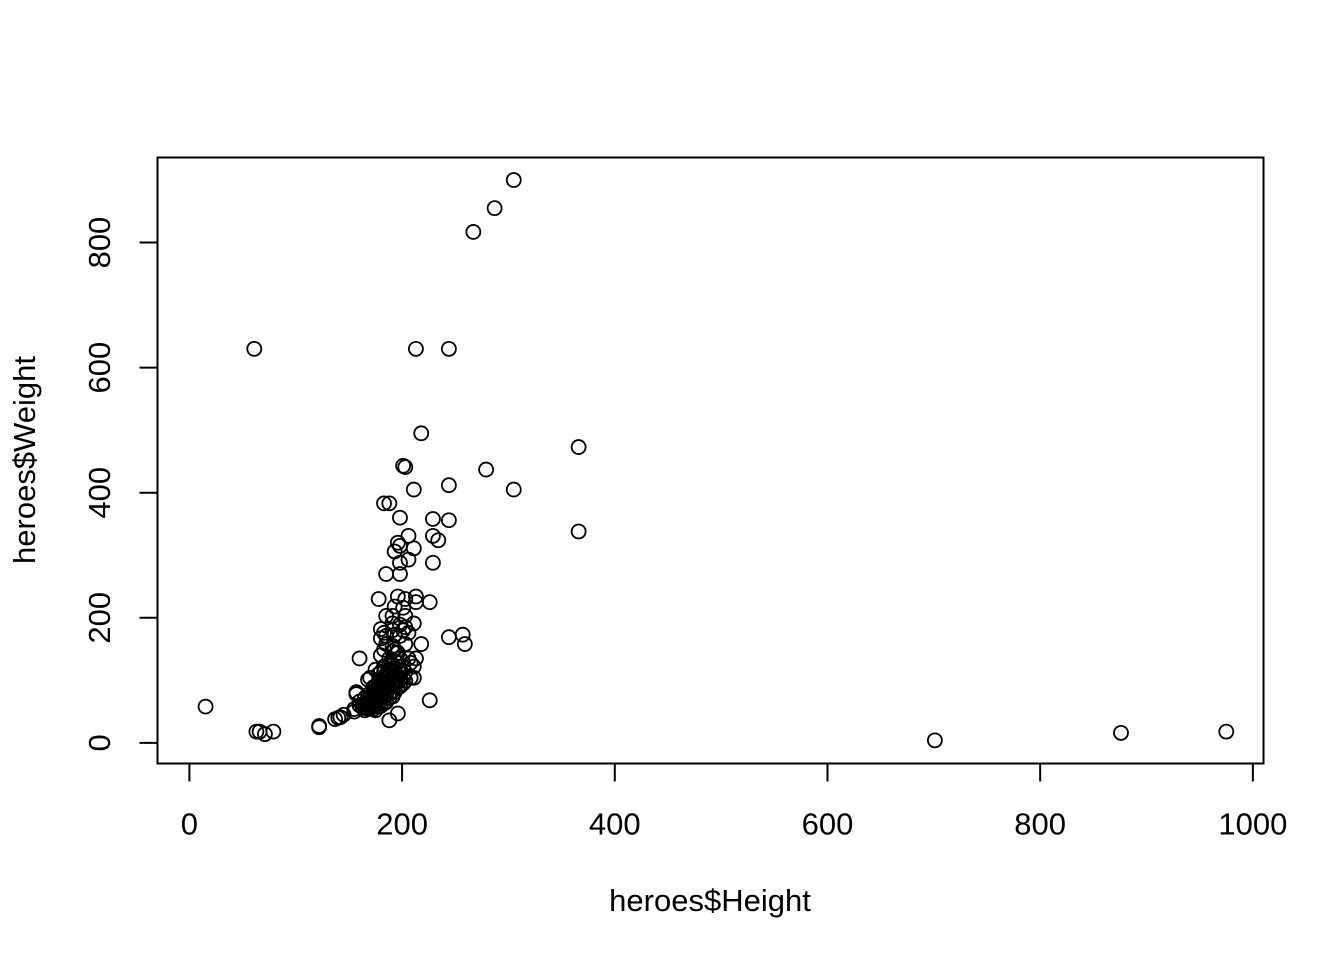 Image resolution: width=1344 pixels, height=960 pixels. Describe the element at coordinates (1252, 824) in the screenshot. I see `x-tick-label: 1000` at that location.